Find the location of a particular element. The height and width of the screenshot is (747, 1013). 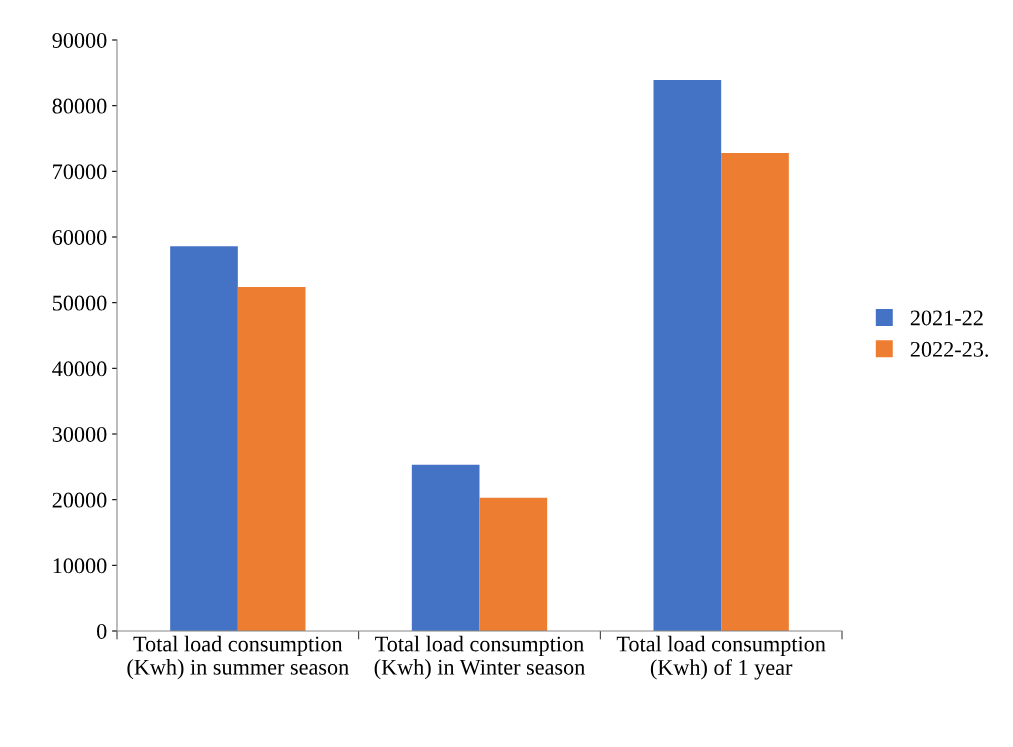

legend-label: 2021-22 is located at coordinates (946, 318).